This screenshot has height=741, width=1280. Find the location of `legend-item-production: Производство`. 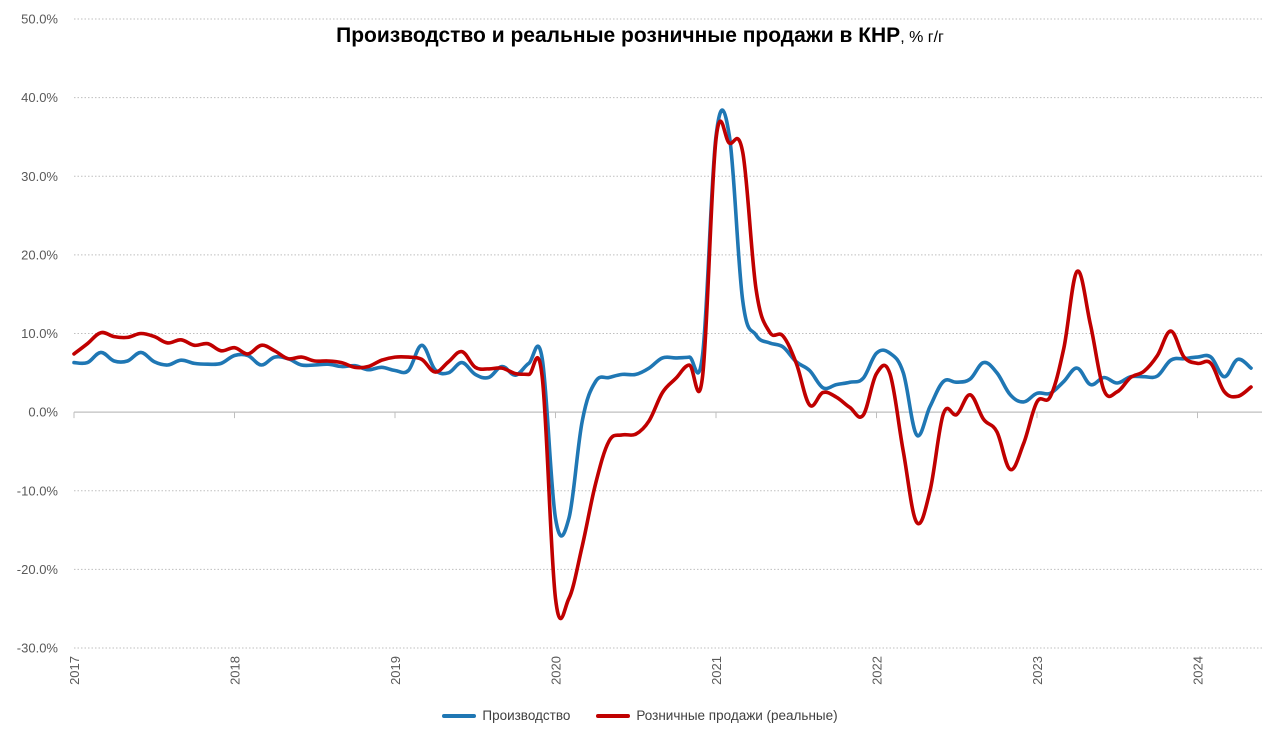

legend-item-production: Производство is located at coordinates (506, 715).